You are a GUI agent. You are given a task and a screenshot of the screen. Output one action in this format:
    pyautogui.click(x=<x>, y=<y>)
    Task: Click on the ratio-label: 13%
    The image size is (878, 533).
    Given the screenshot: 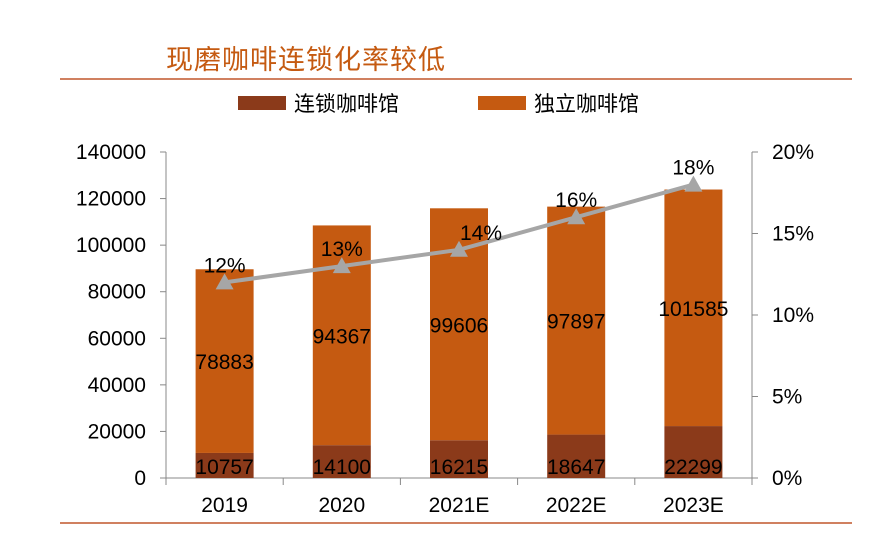 What is the action you would take?
    pyautogui.click(x=342, y=249)
    